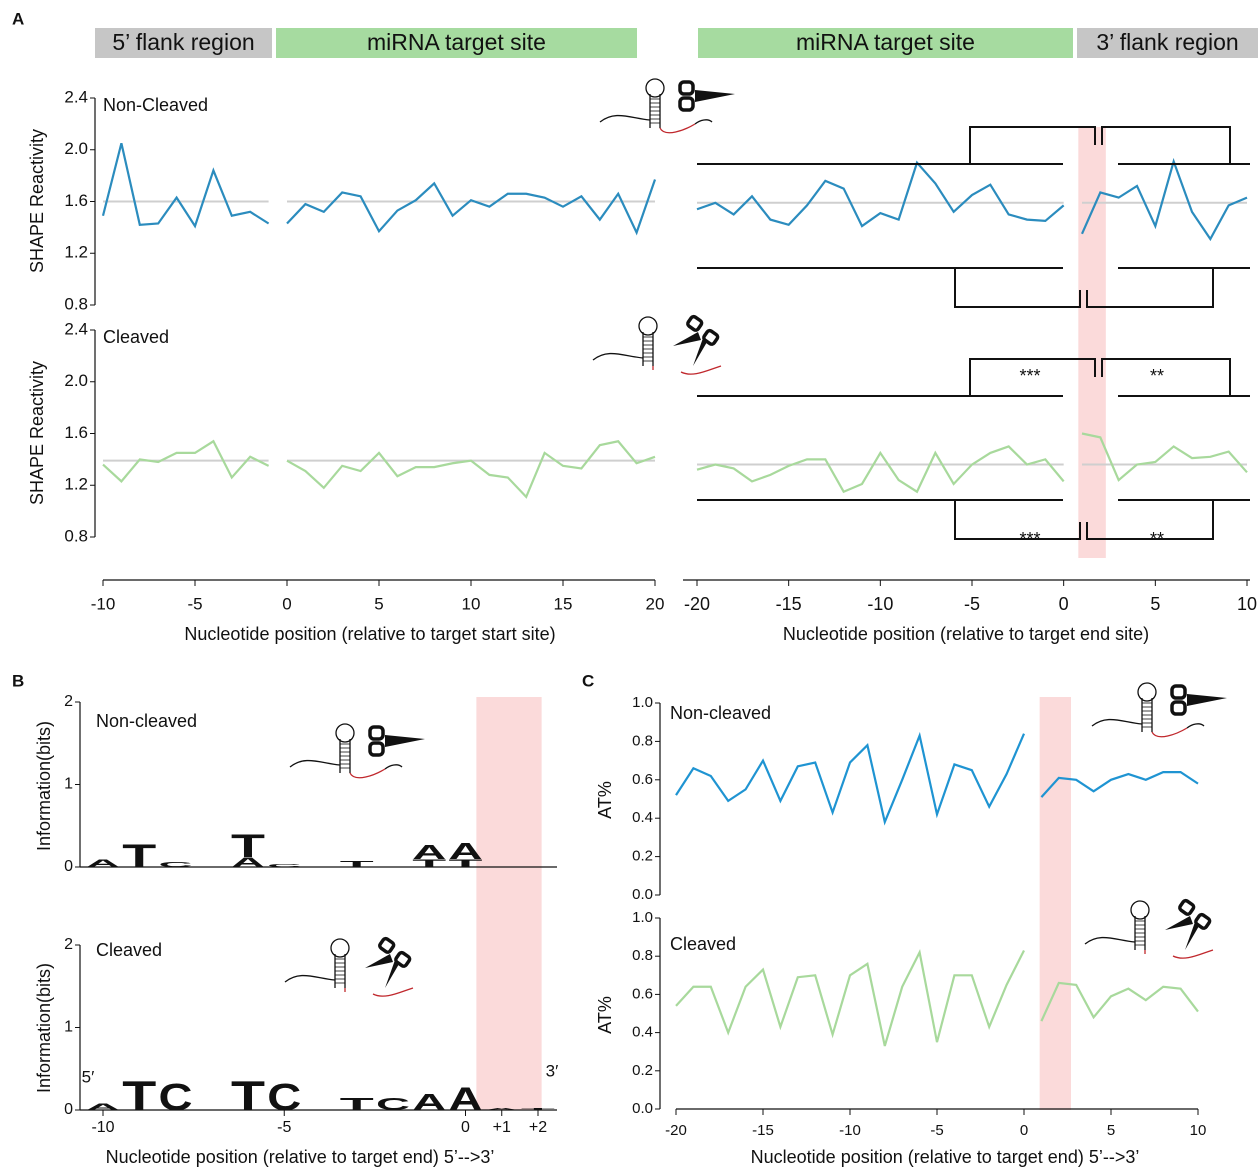  What do you see at coordinates (697, 604) in the screenshot?
I see `x-tick-label: -20` at bounding box center [697, 604].